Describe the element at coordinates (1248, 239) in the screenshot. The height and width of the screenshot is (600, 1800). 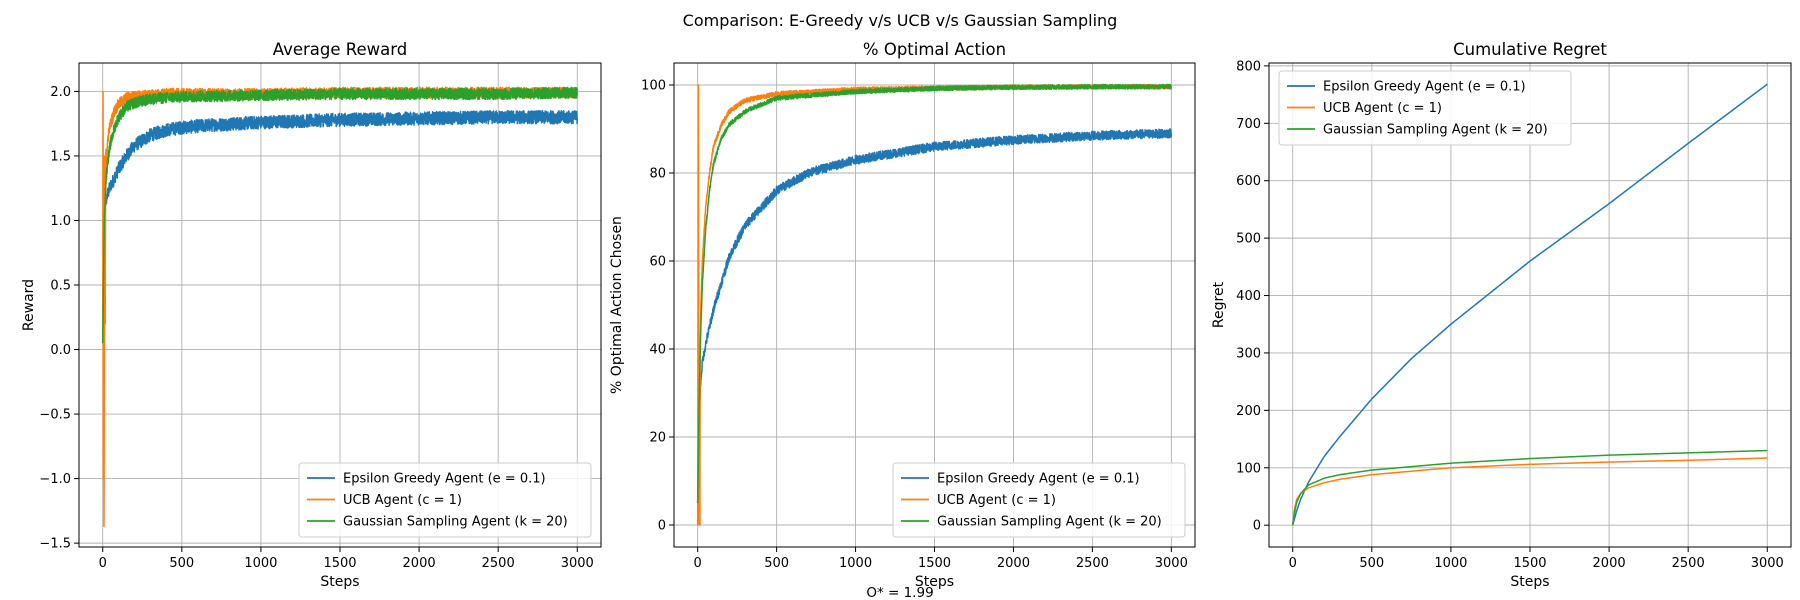
I see `y-tick-label: 500` at that location.